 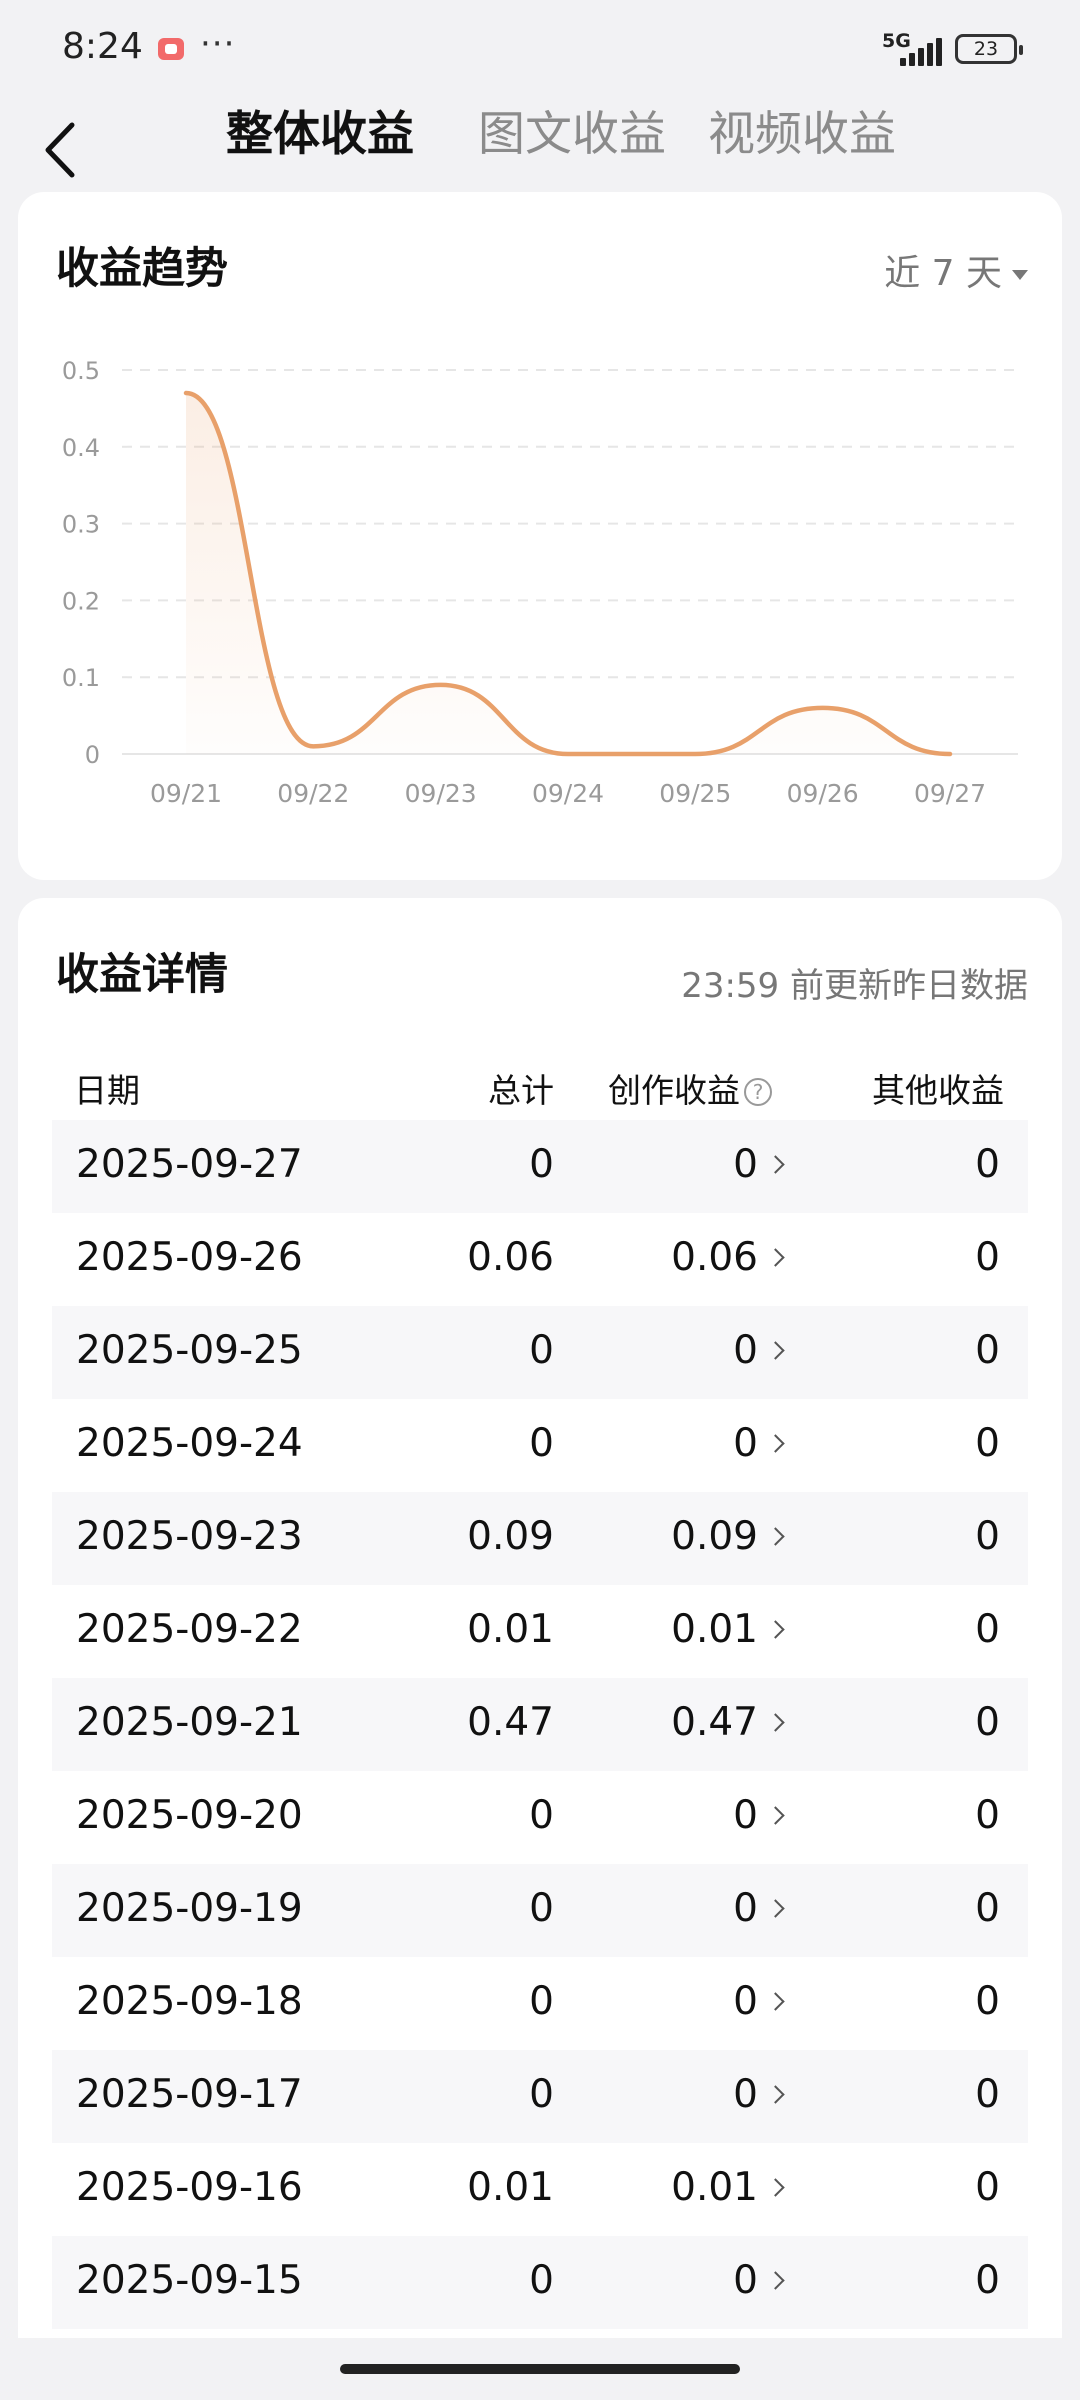 I want to click on table-row: 2025-09-21 0.47 0.47 0, so click(x=540, y=1724).